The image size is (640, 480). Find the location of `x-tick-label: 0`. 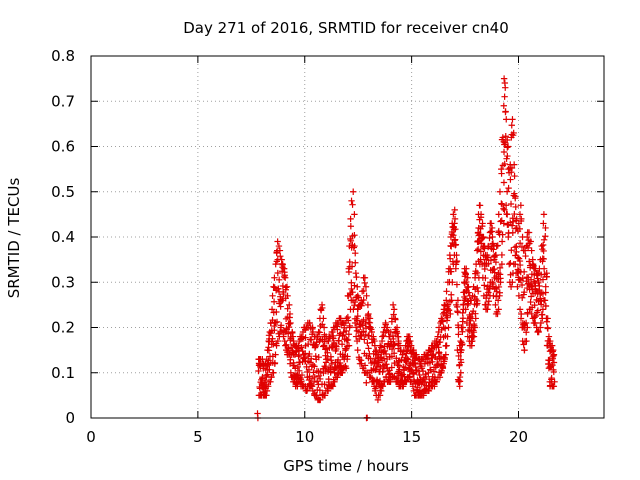

x-tick-label: 0 is located at coordinates (91, 437).